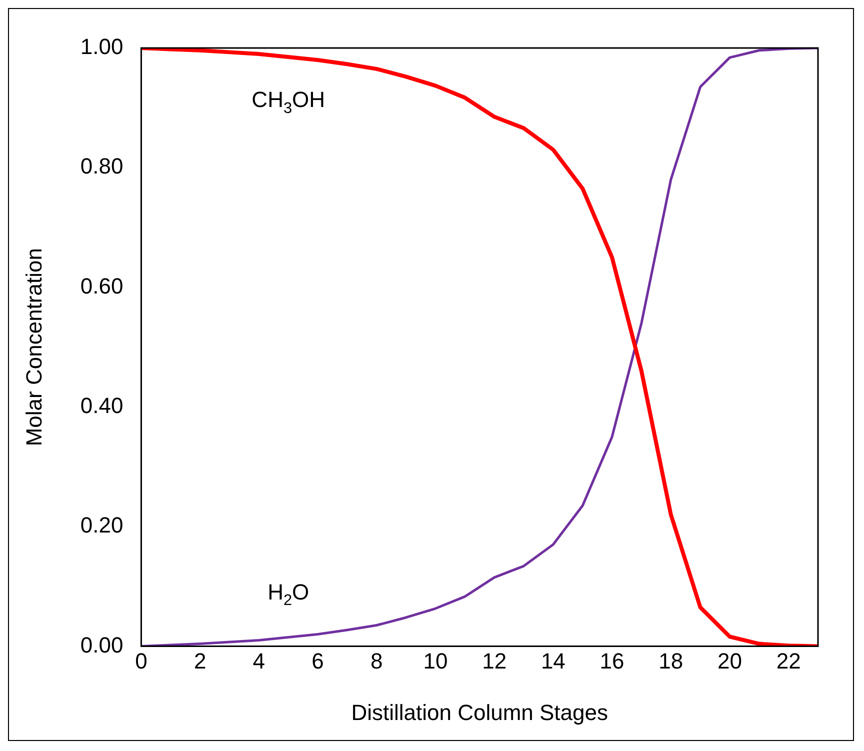 The height and width of the screenshot is (751, 864). What do you see at coordinates (102, 166) in the screenshot?
I see `y-tick-label: 0.80` at bounding box center [102, 166].